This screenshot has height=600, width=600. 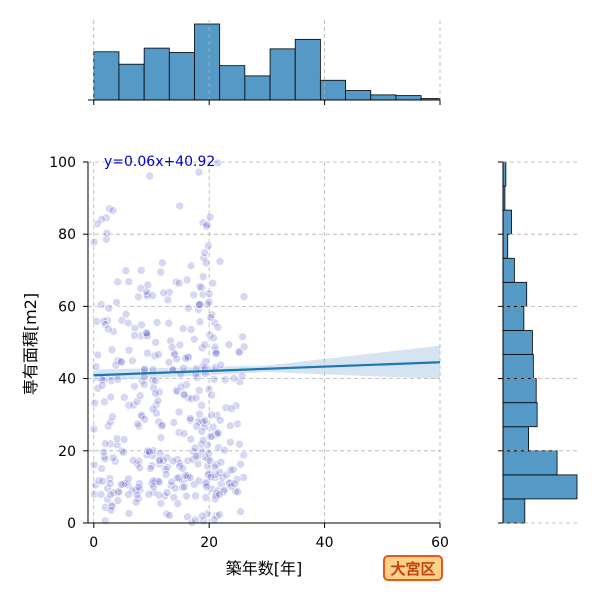 What do you see at coordinates (440, 543) in the screenshot?
I see `x-tick-label: 60` at bounding box center [440, 543].